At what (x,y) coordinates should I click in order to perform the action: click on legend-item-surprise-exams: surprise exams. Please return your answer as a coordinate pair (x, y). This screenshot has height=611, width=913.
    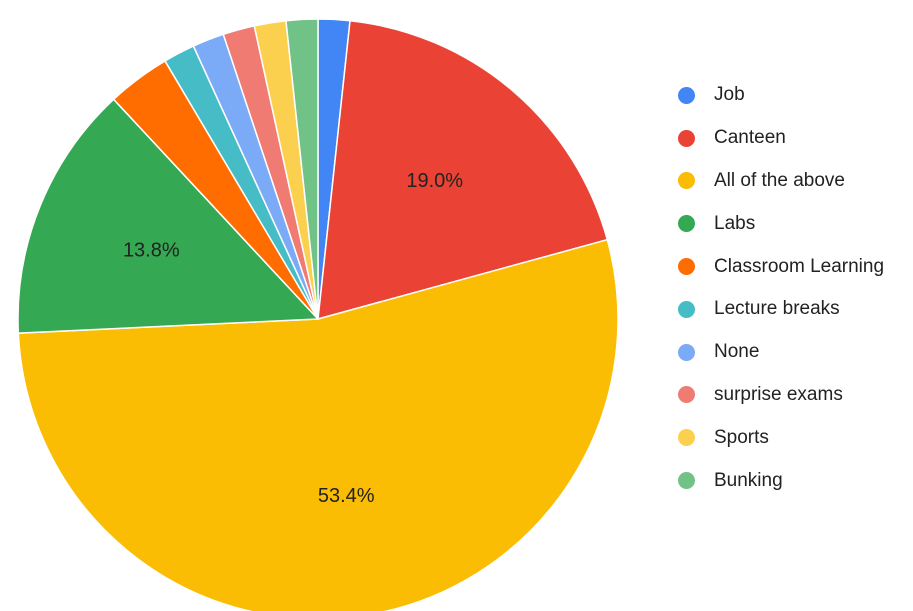
    Looking at the image, I should click on (781, 395).